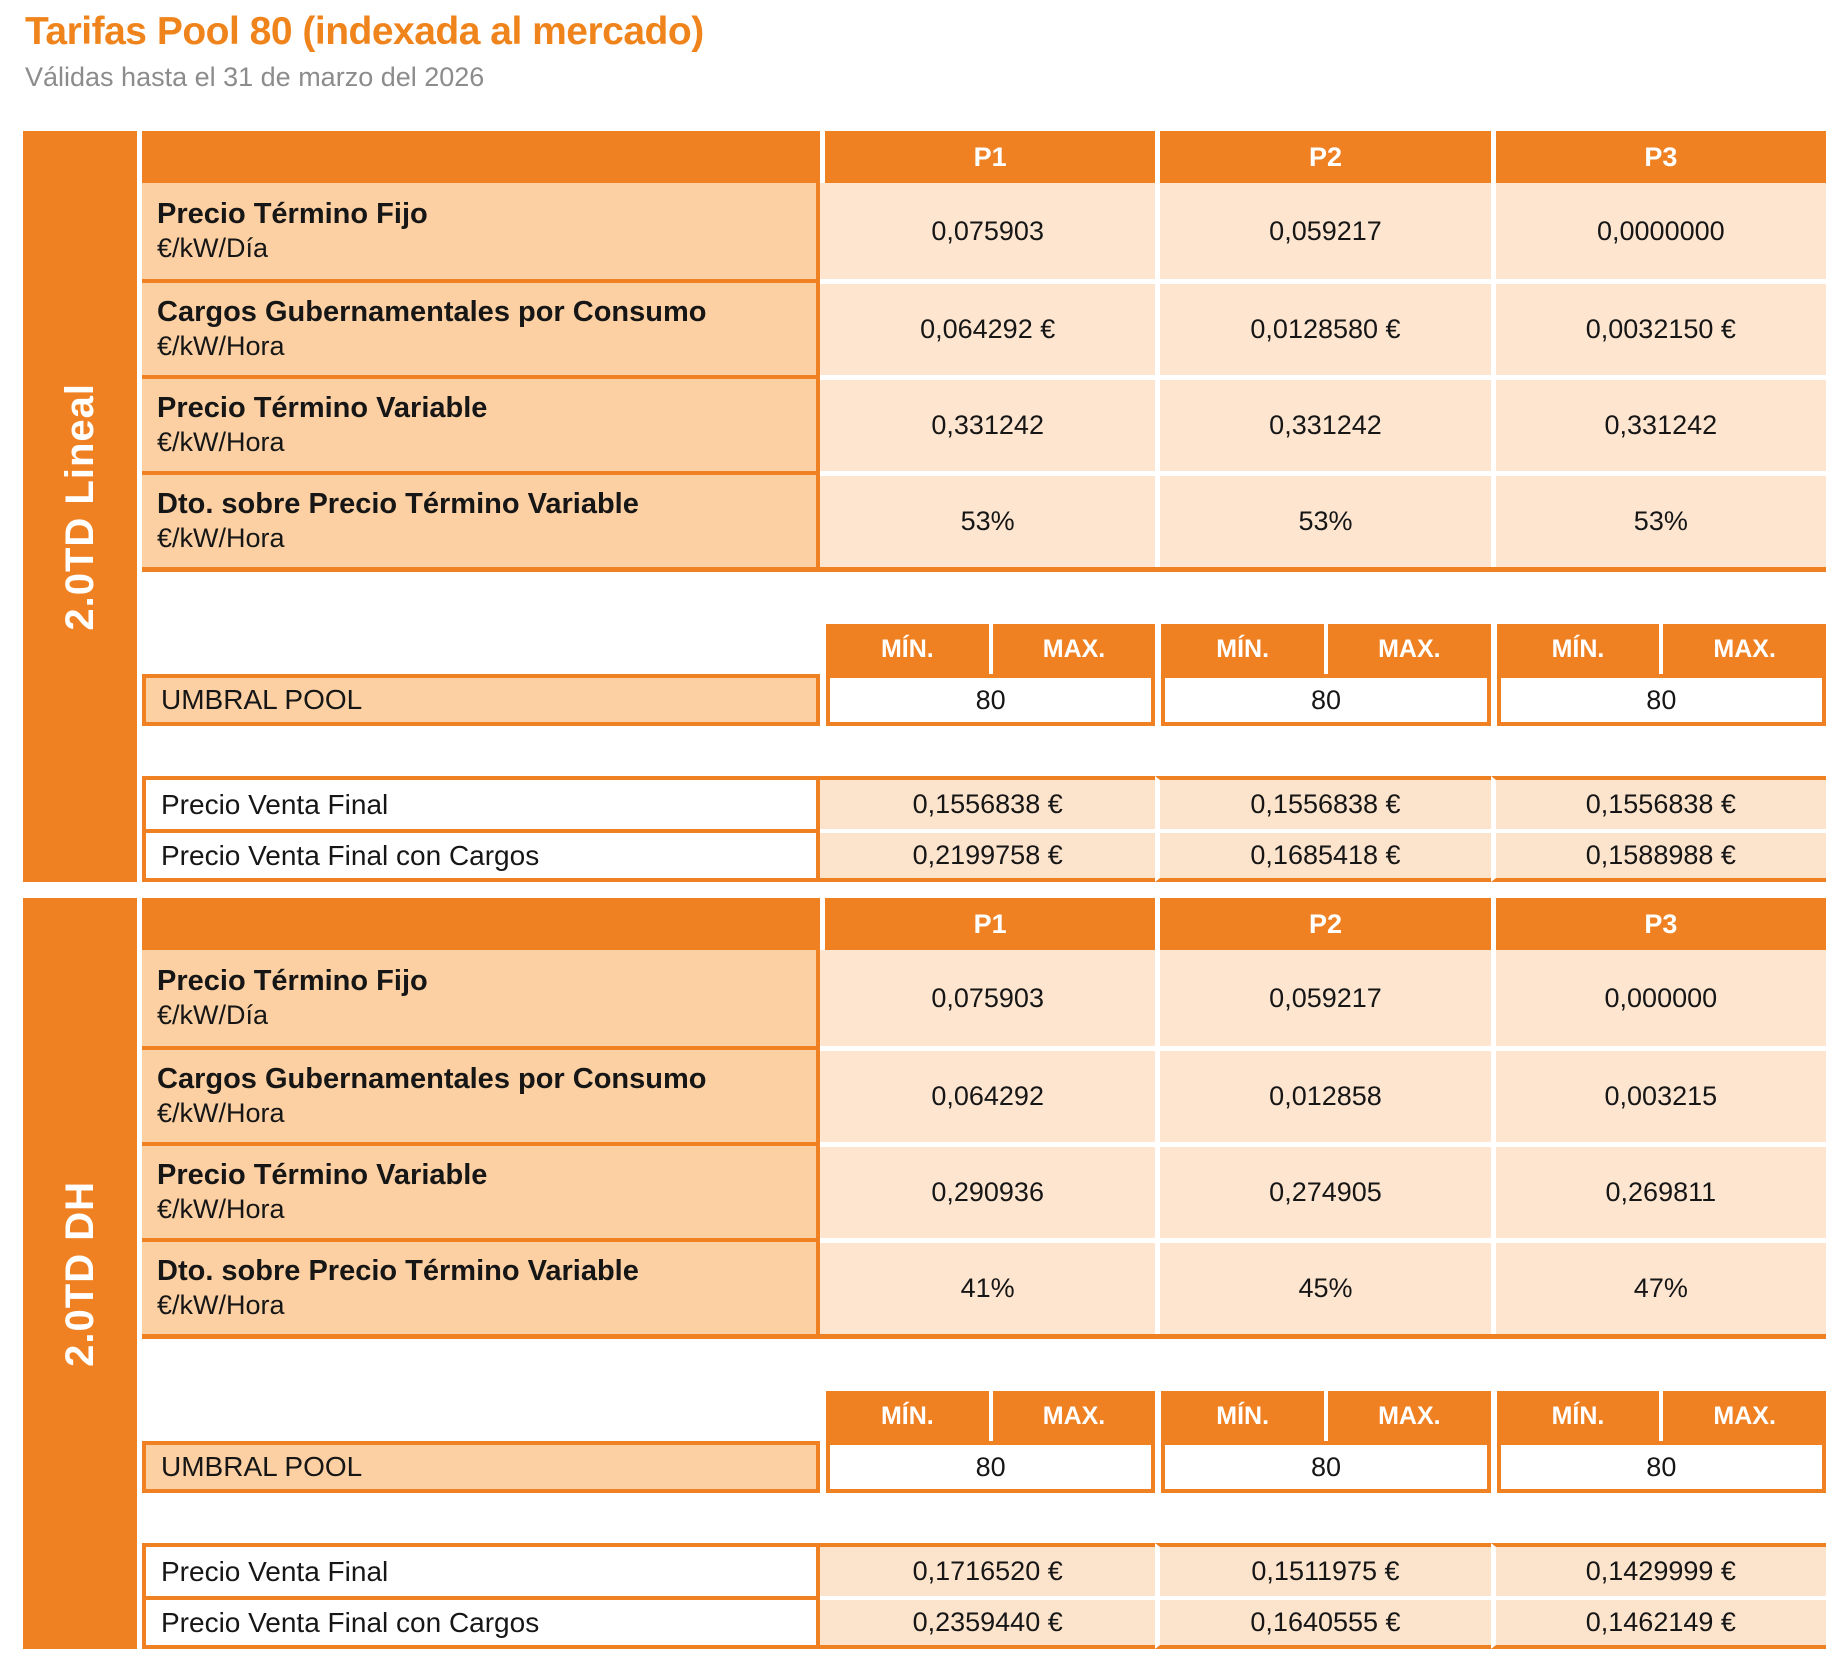 This screenshot has width=1826, height=1678. What do you see at coordinates (988, 1286) in the screenshot?
I see `value-cell: 41%` at bounding box center [988, 1286].